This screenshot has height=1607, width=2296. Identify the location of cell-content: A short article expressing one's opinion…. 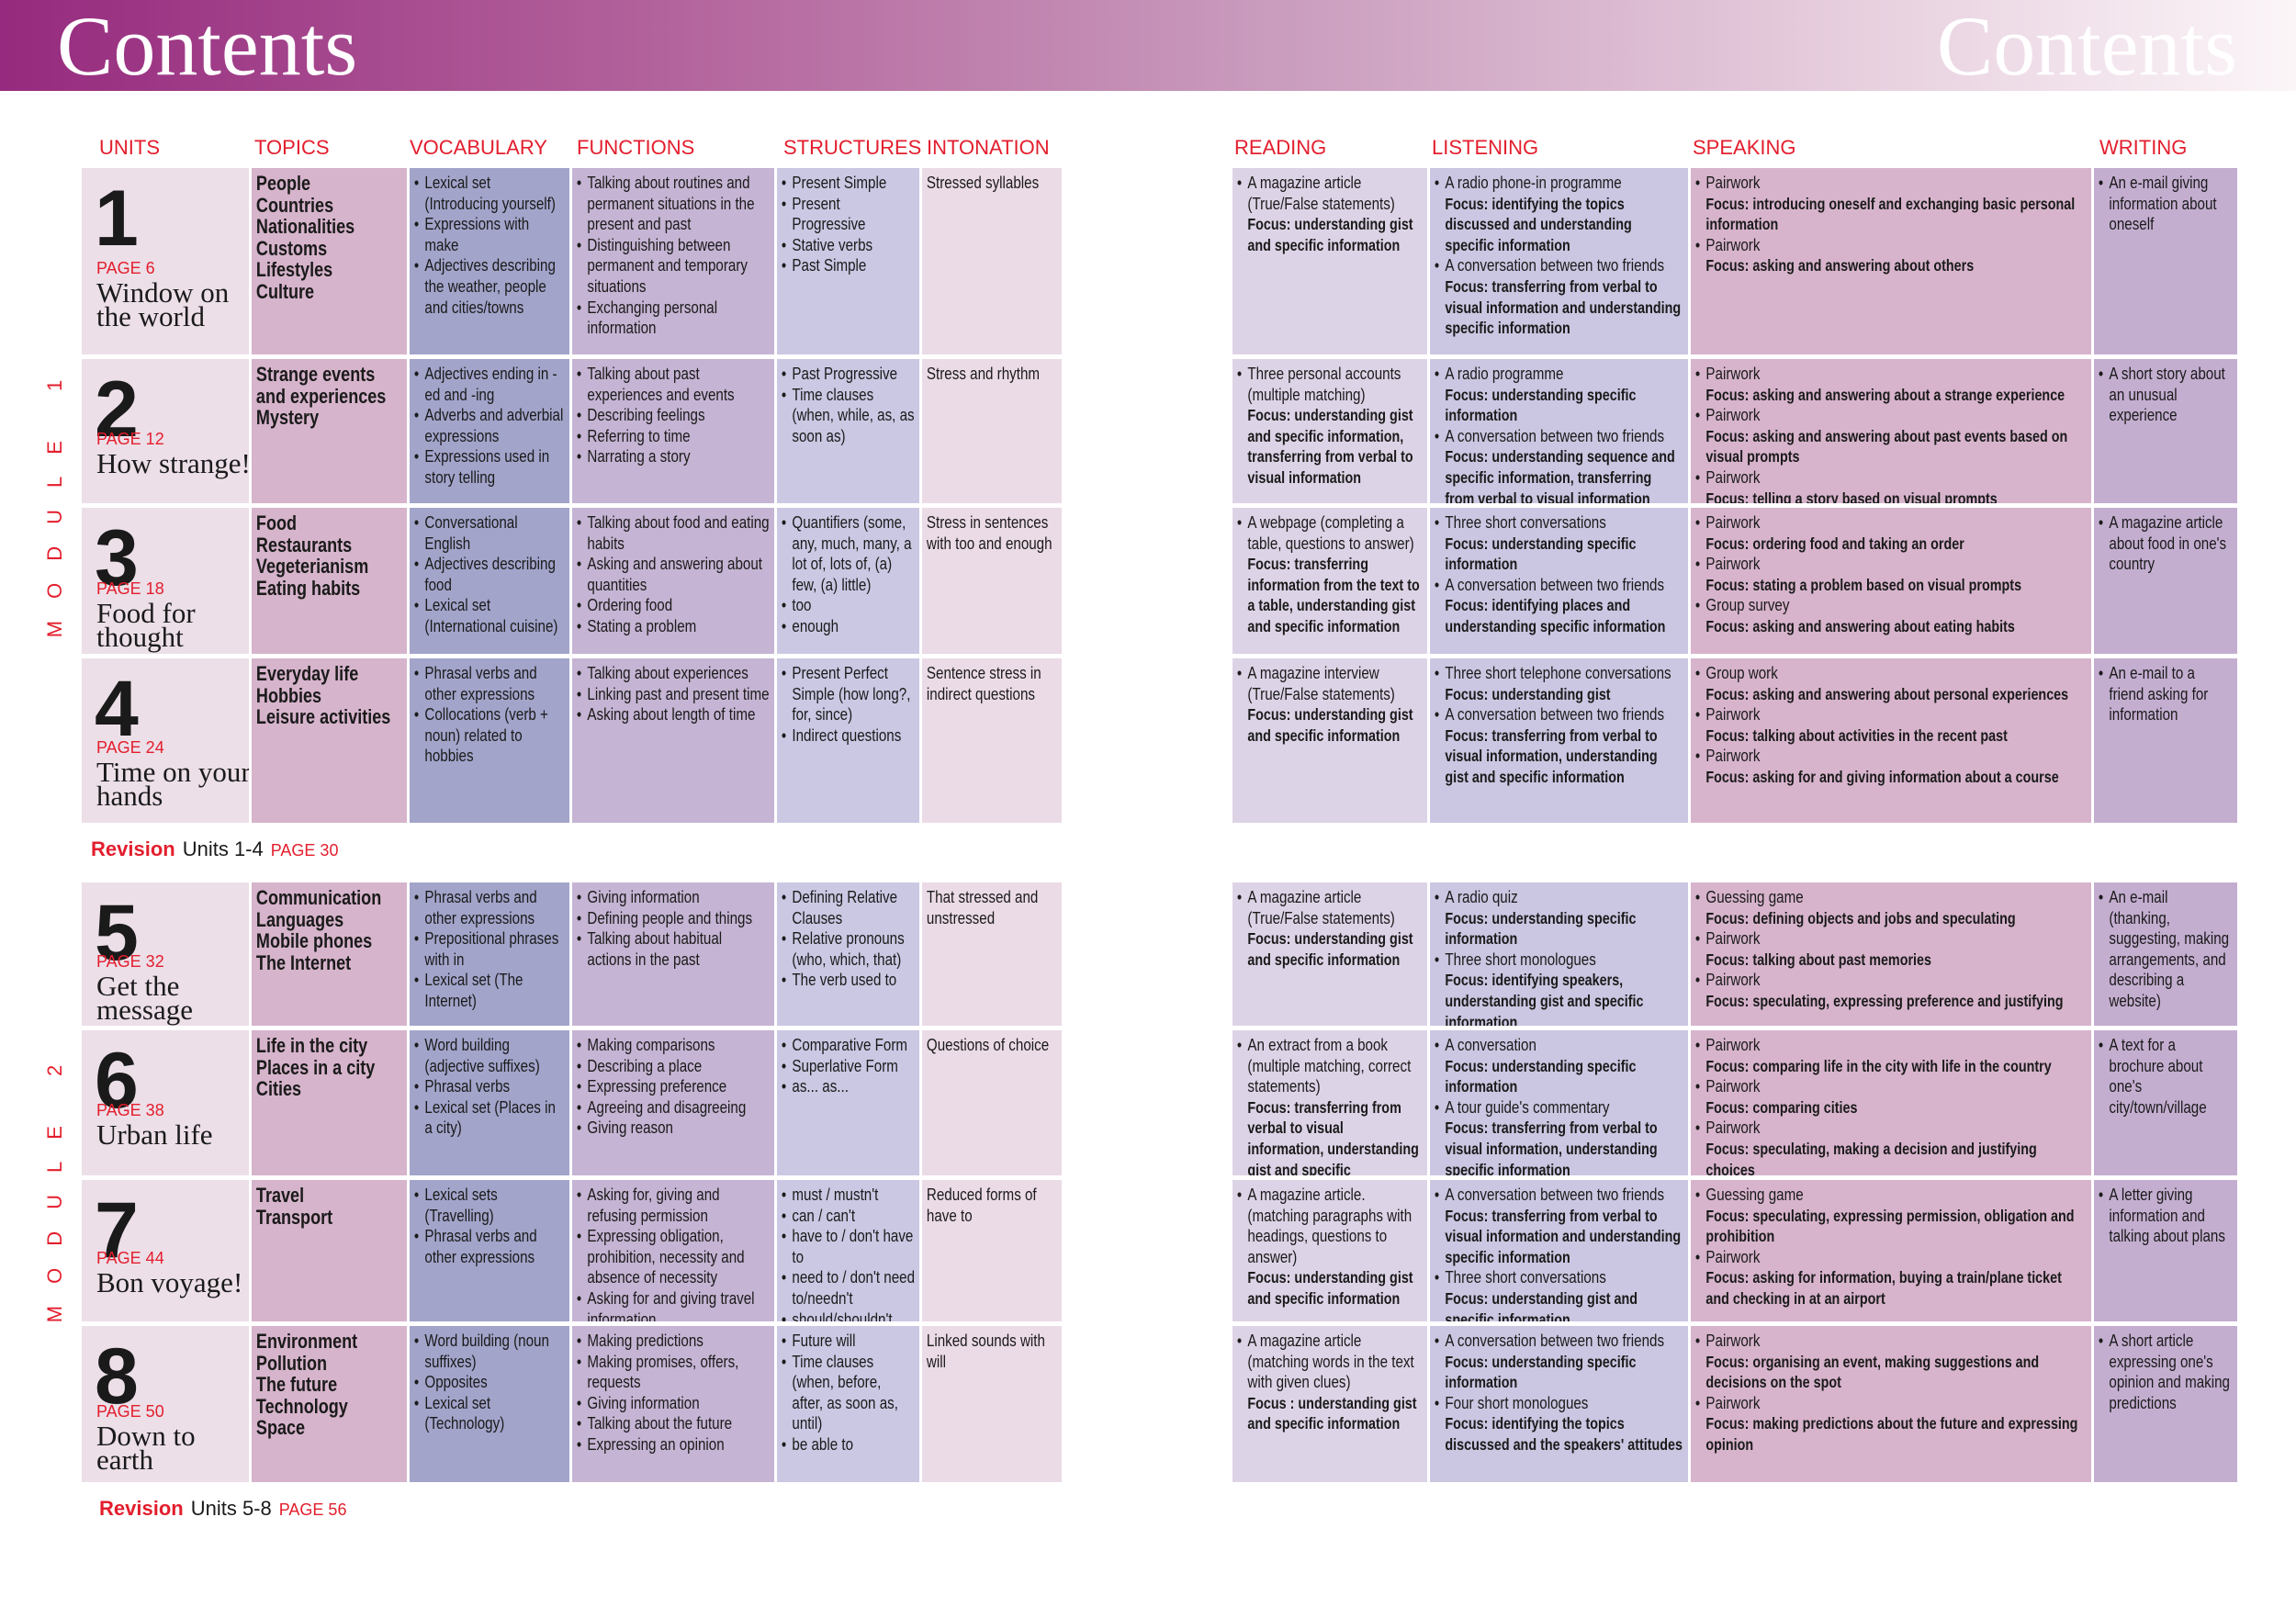
(2165, 1372).